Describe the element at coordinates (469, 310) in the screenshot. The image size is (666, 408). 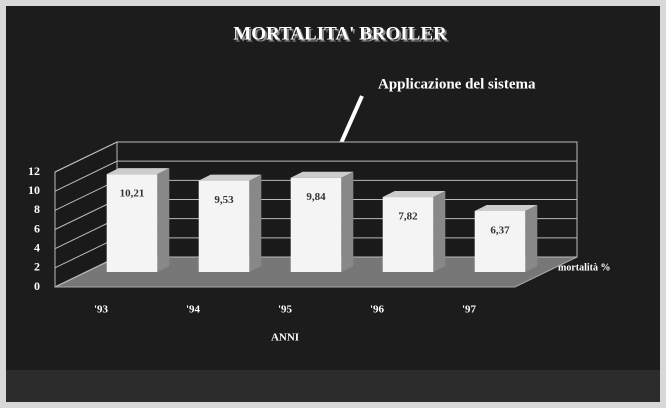
I see `x-tick-label: '97` at that location.